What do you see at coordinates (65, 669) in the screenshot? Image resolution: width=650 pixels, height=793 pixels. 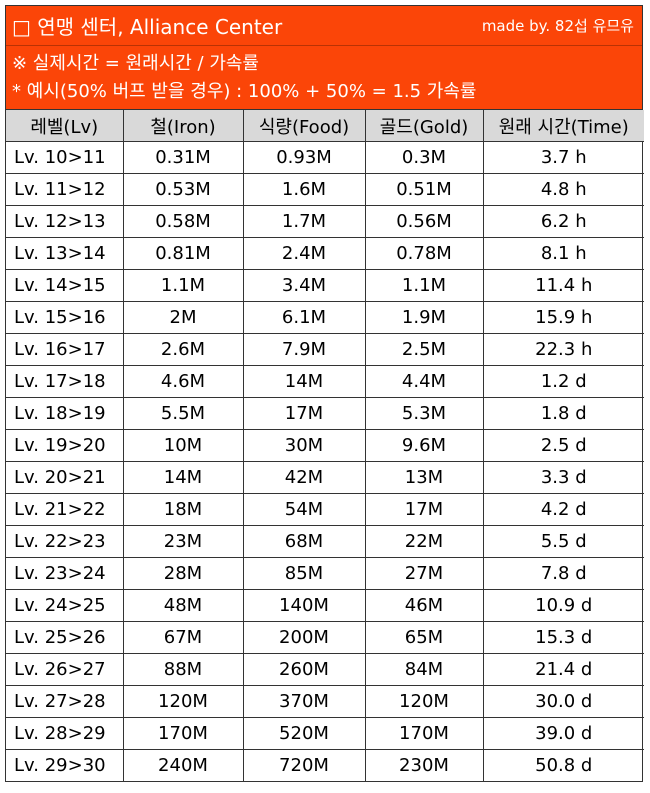 I see `cell-level: Lv. 26>27` at bounding box center [65, 669].